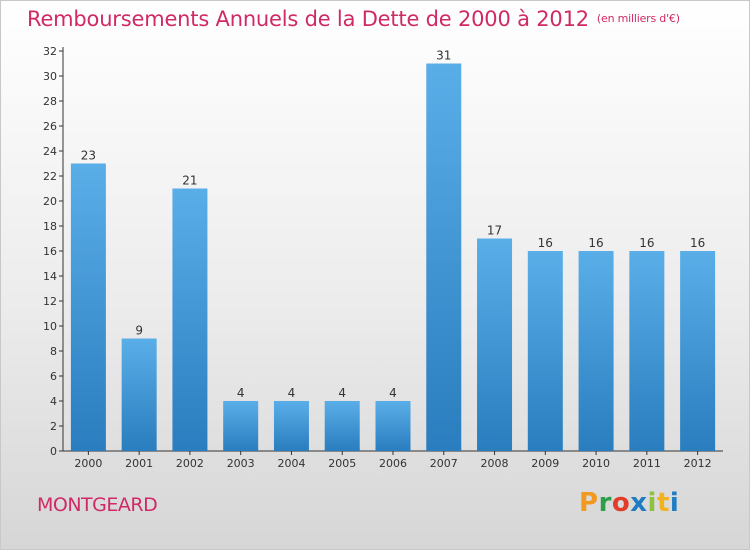 The image size is (750, 550). Describe the element at coordinates (342, 426) in the screenshot. I see `bar-2005` at that location.